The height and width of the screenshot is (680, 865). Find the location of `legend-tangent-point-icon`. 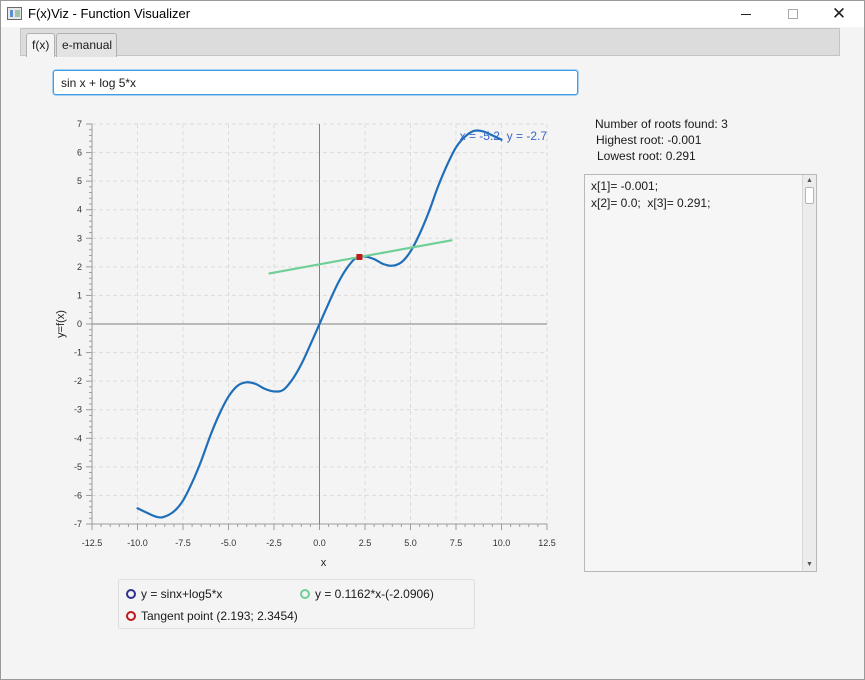

legend-tangent-point-icon is located at coordinates (131, 616).